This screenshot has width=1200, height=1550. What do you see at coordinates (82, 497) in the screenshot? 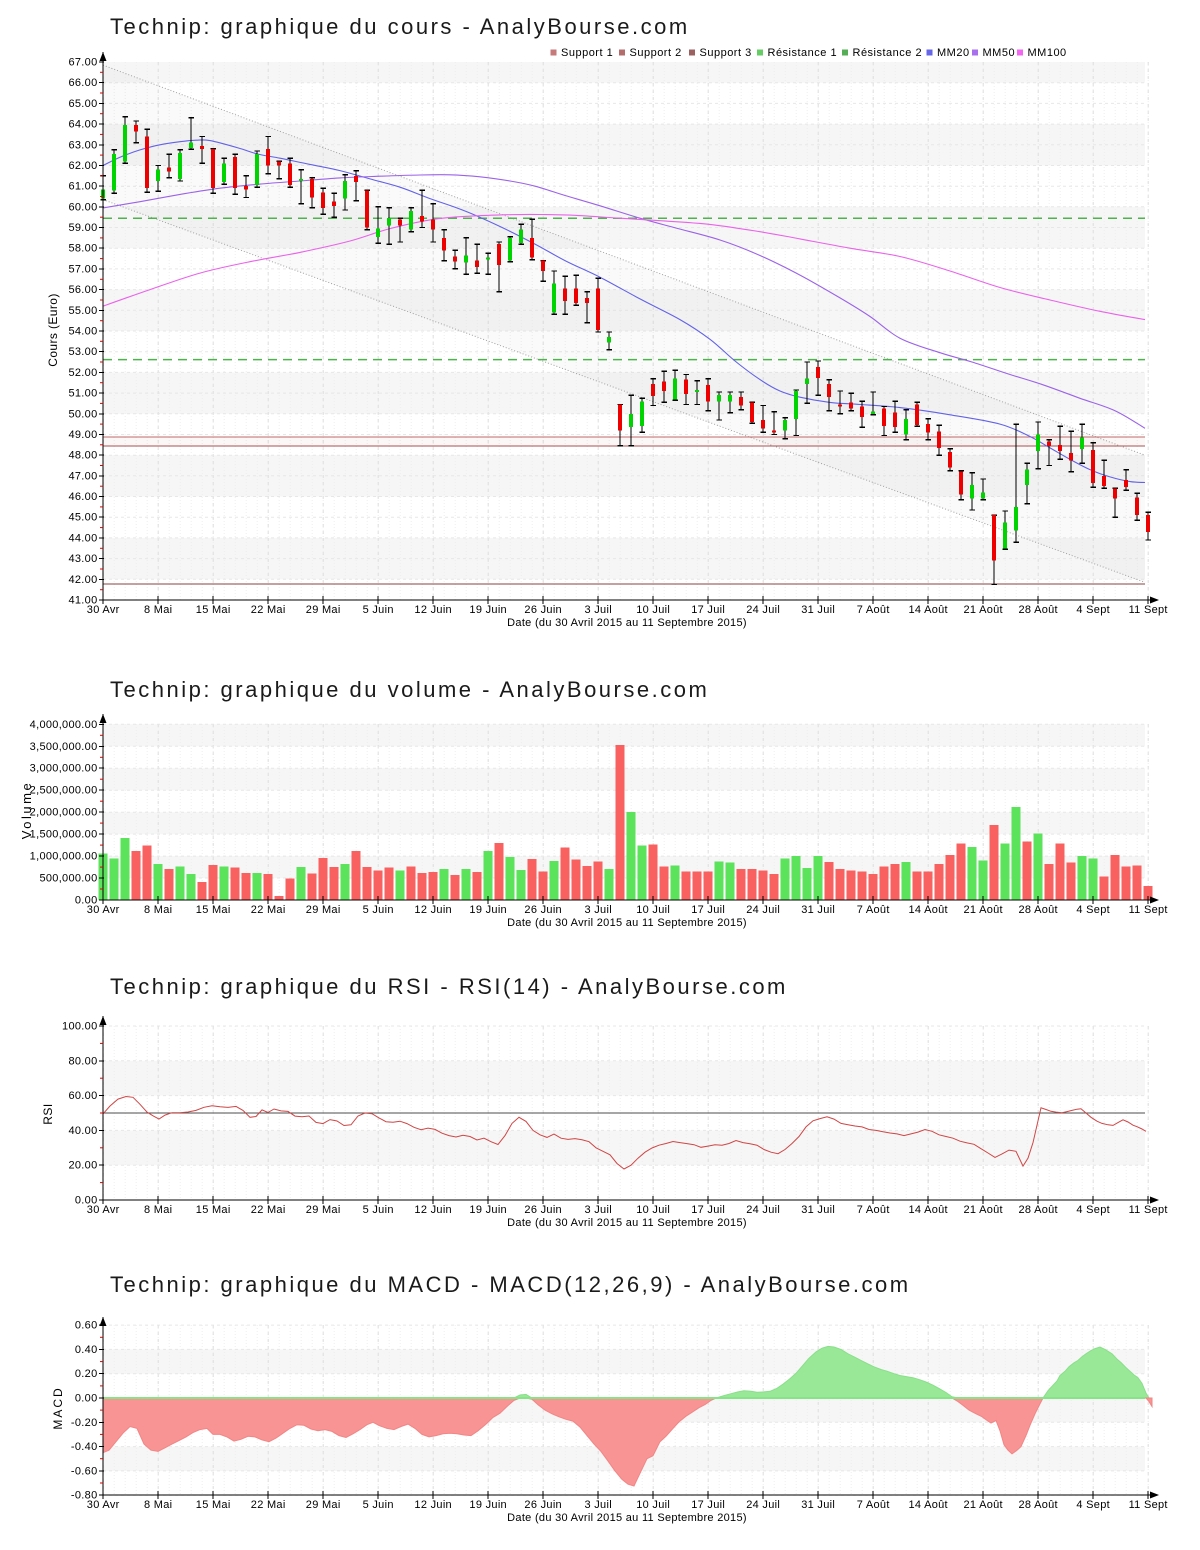
I see `svg-text: 46.00` at bounding box center [82, 497].